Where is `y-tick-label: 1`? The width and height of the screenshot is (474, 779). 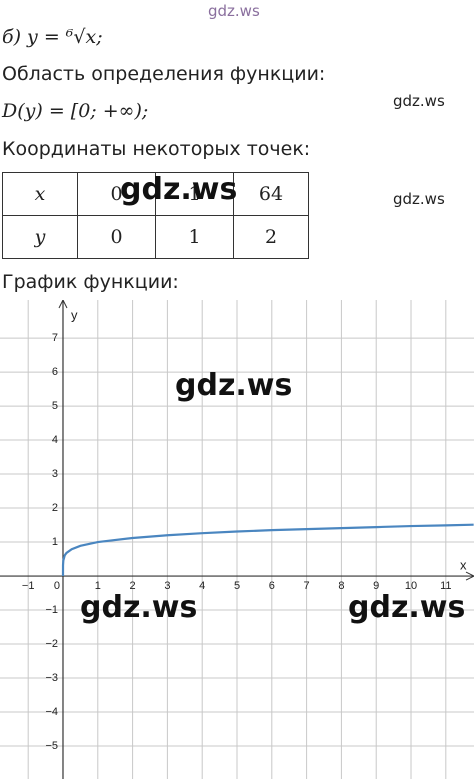 y-tick-label: 1 is located at coordinates (55, 542).